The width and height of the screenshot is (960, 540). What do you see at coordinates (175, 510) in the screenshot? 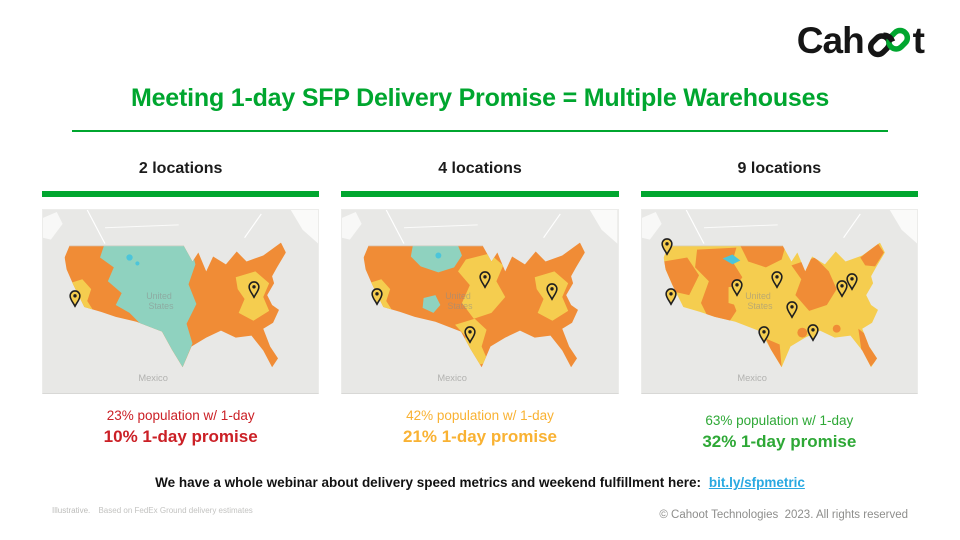
I see `footnote-text: Based on FedEx Ground delivery estimates` at bounding box center [175, 510].